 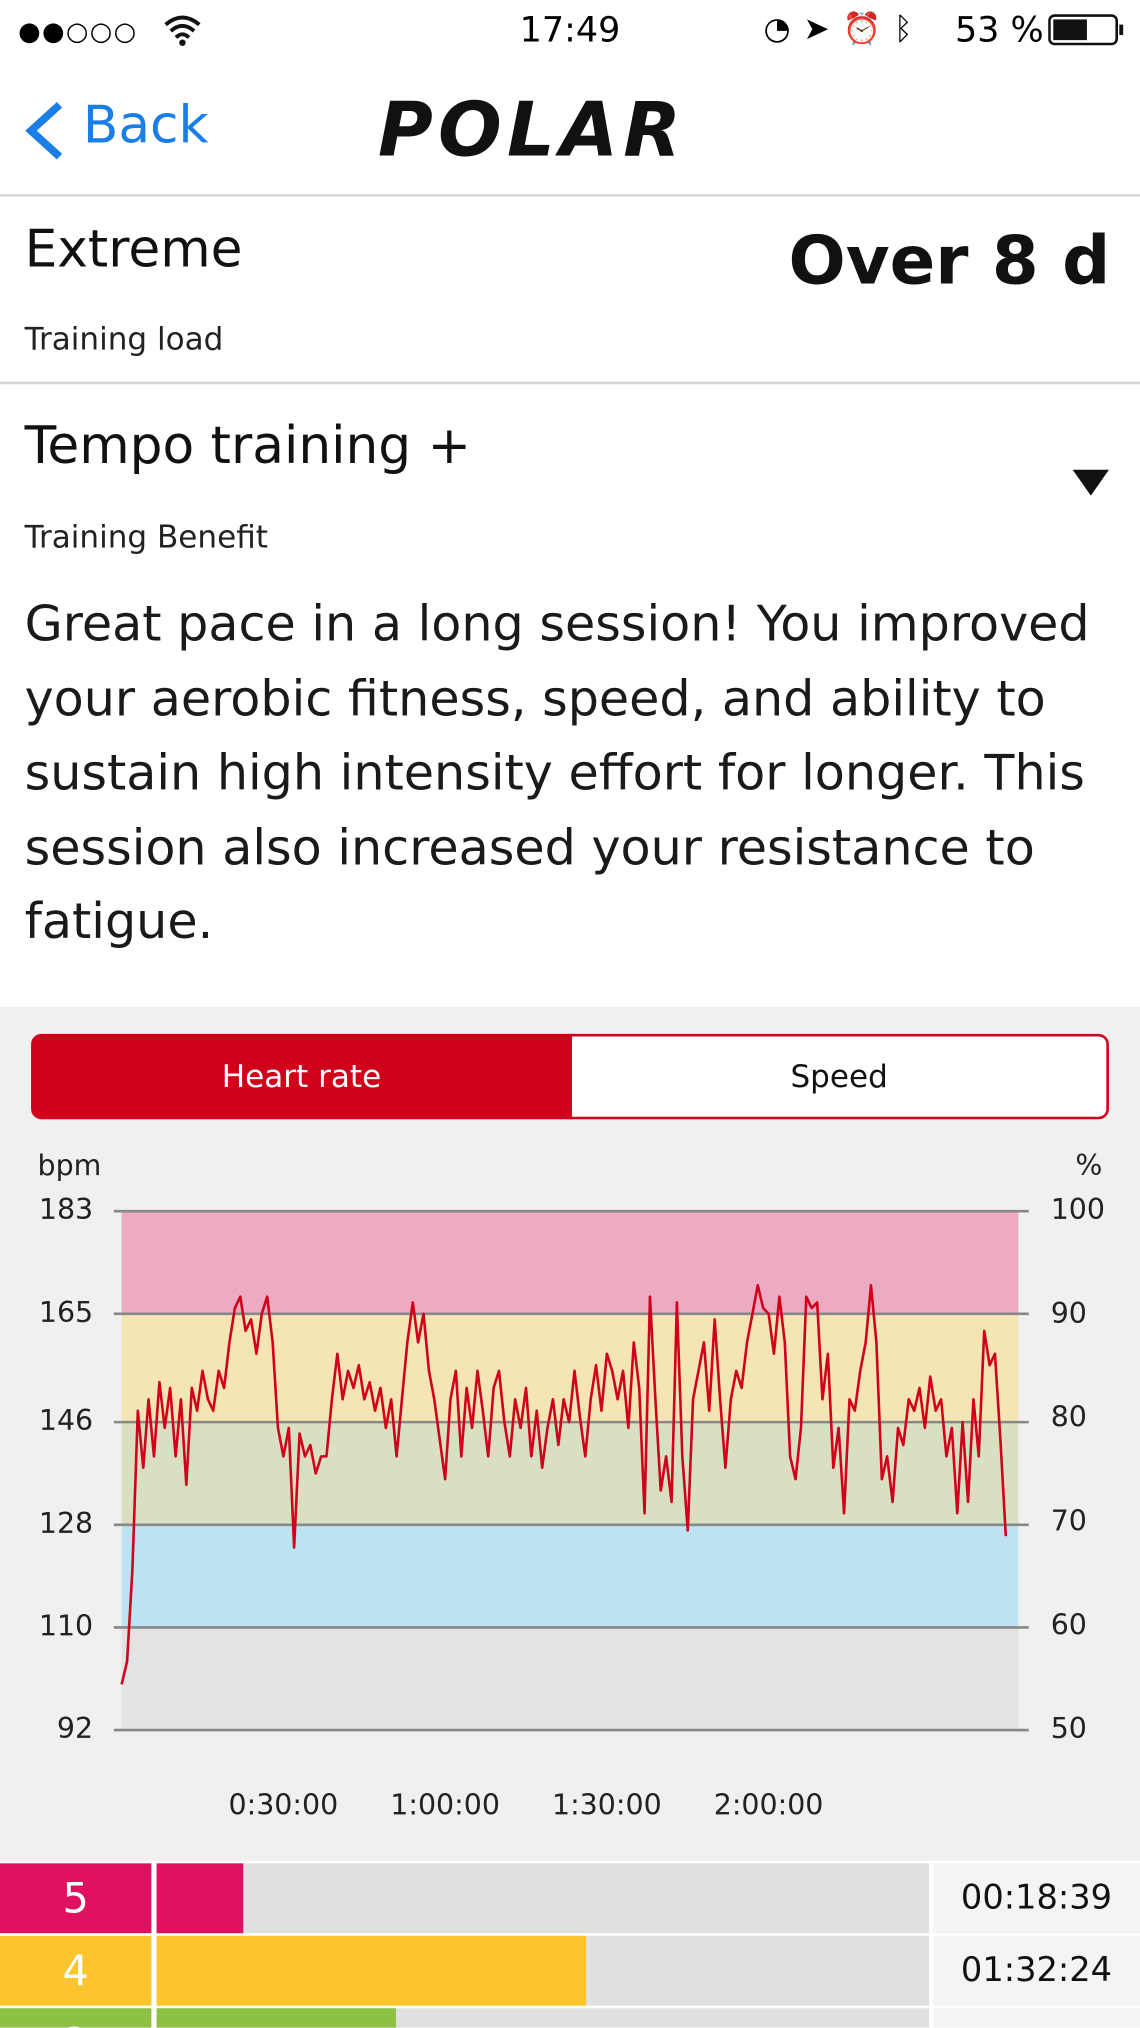 What do you see at coordinates (607, 1804) in the screenshot?
I see `x-tick-label: 1:30:00` at bounding box center [607, 1804].